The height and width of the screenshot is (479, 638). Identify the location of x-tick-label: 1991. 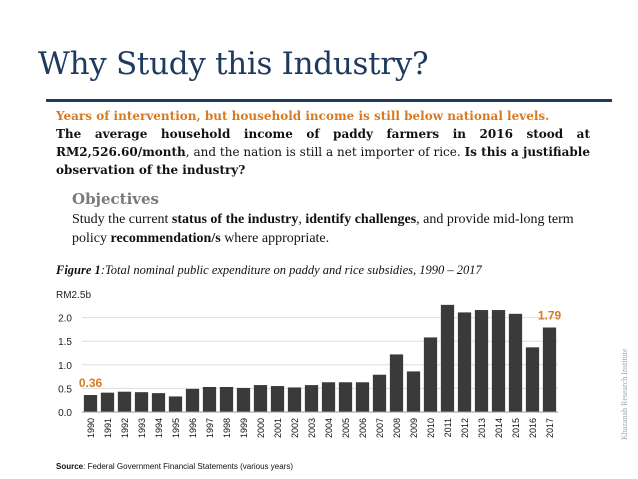
(108, 428).